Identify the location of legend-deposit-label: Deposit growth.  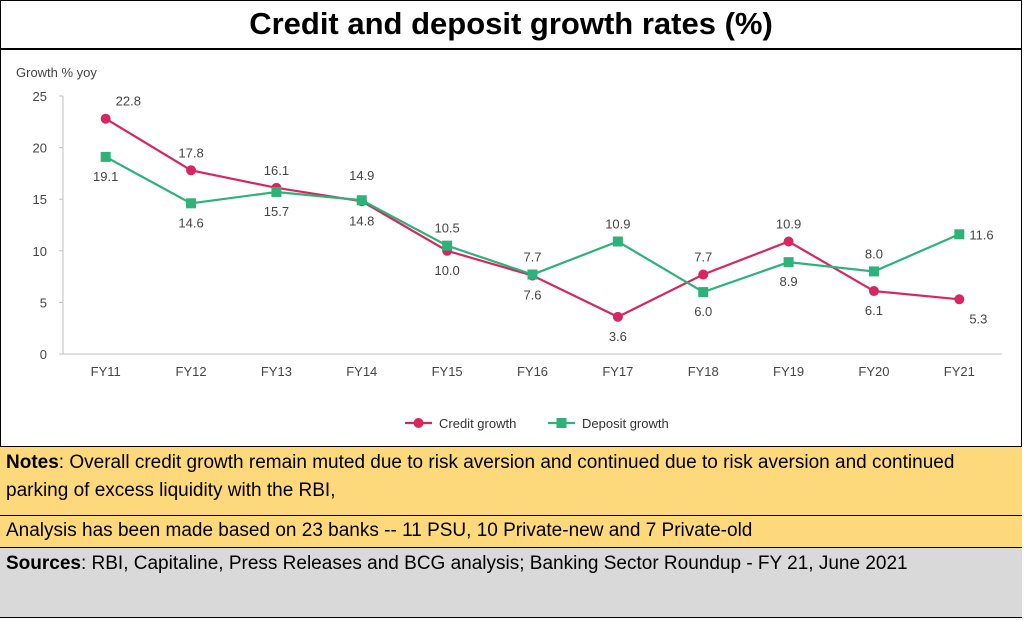
(625, 423).